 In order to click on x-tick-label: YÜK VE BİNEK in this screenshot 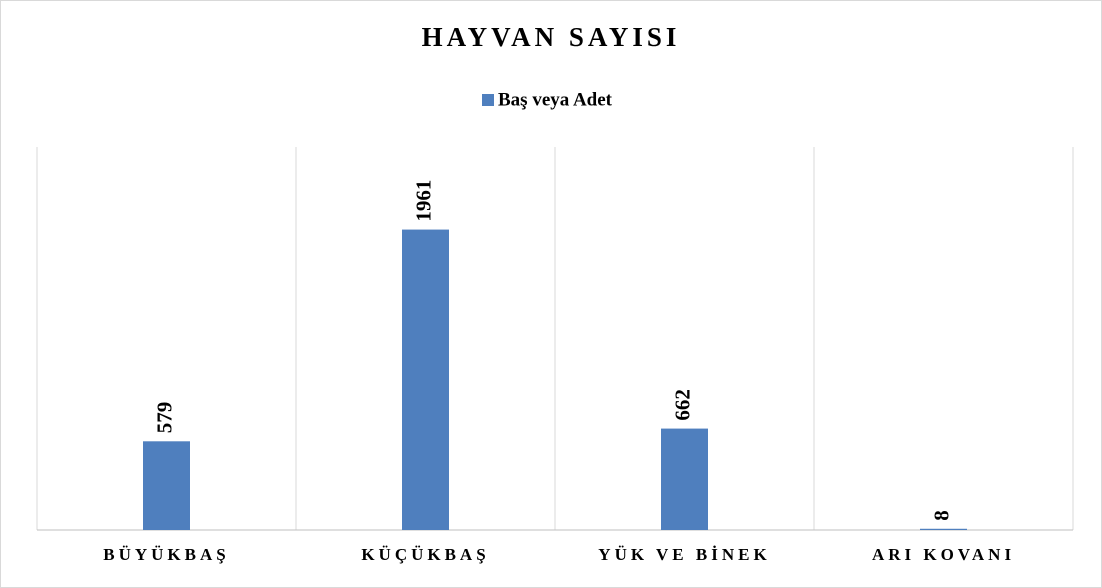, I will do `click(684, 554)`.